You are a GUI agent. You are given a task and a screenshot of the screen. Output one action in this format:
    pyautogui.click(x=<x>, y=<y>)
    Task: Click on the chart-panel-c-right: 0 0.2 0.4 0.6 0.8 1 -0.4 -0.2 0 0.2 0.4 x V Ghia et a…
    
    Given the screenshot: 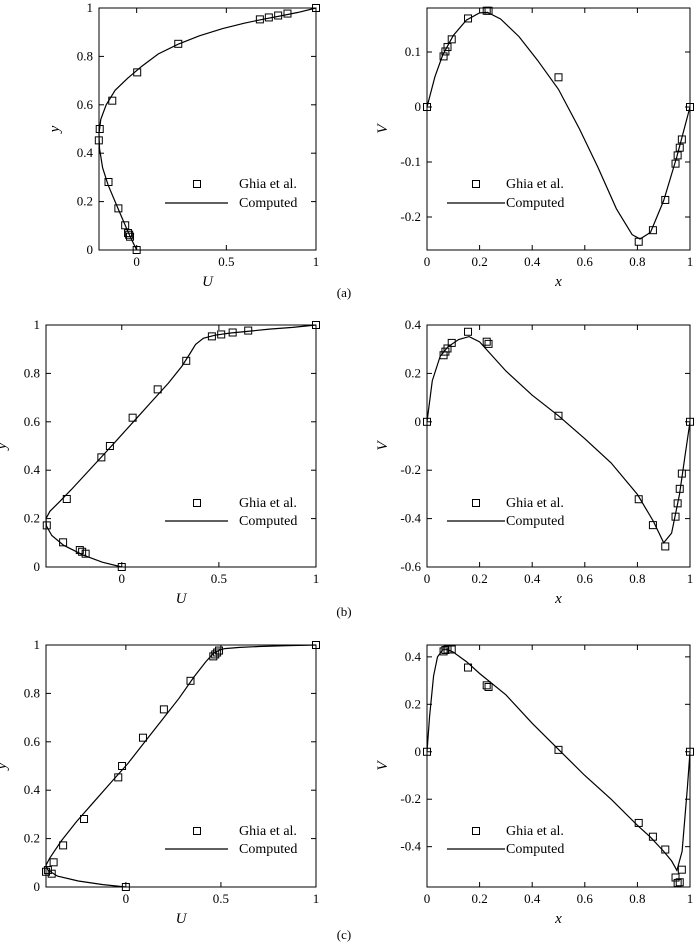 What is the action you would take?
    pyautogui.click(x=534, y=785)
    